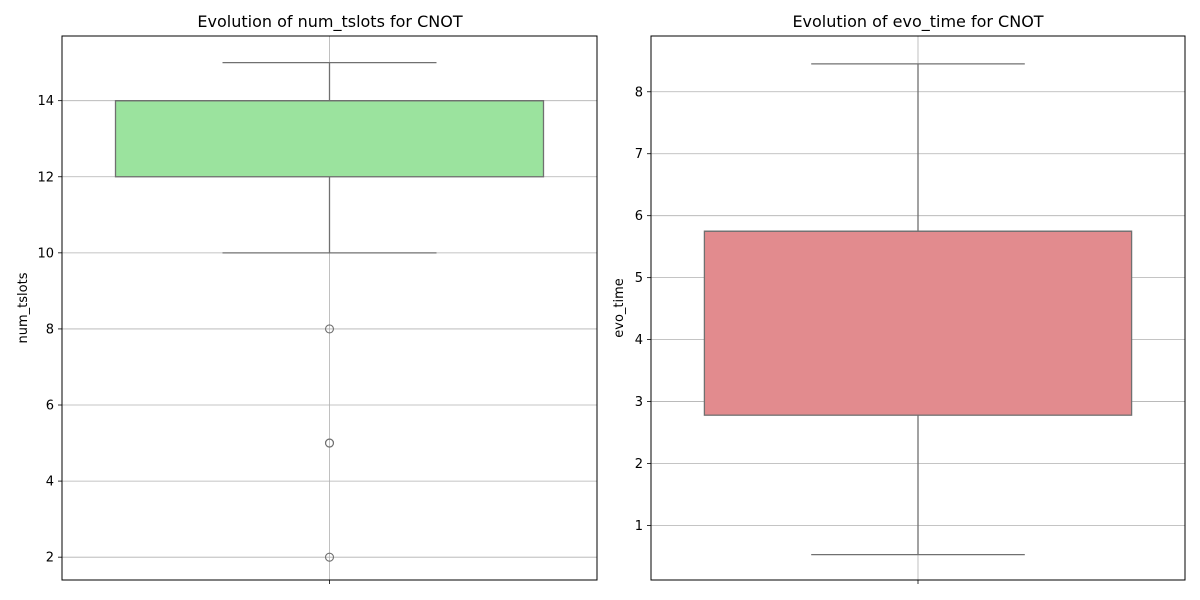 This screenshot has height=600, width=1200. Describe the element at coordinates (639, 402) in the screenshot. I see `y-tick-label: 3` at that location.